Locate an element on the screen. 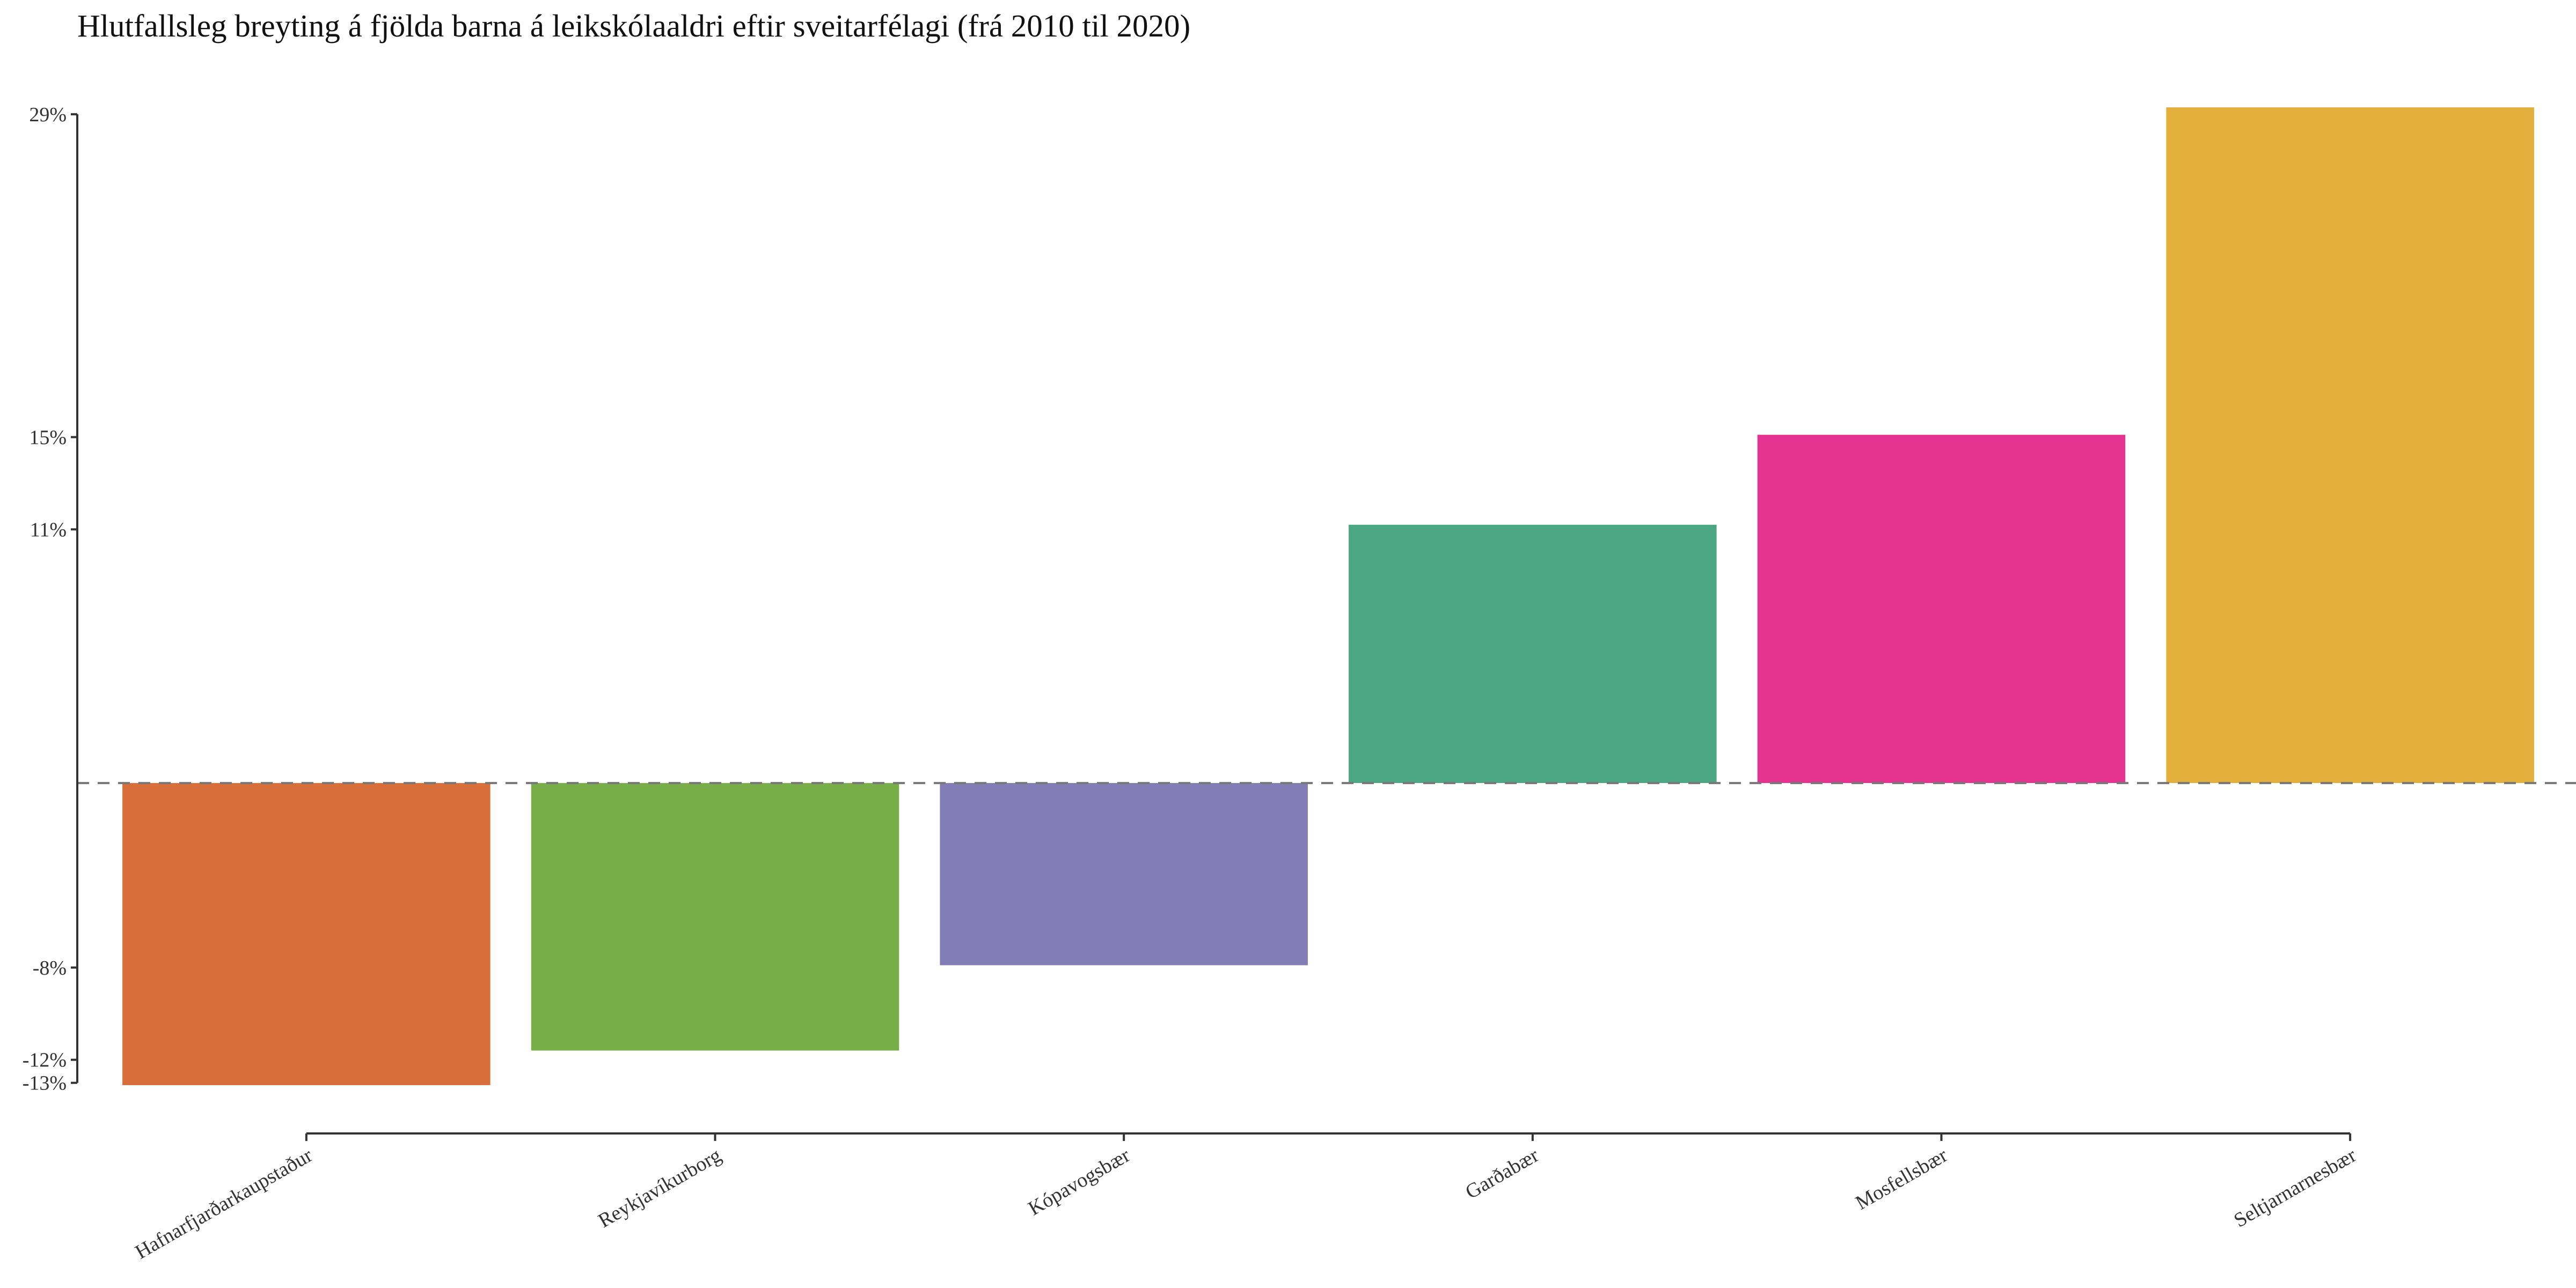 Image resolution: width=2576 pixels, height=1288 pixels. x-tick-label: Kópavogsbær is located at coordinates (1079, 1182).